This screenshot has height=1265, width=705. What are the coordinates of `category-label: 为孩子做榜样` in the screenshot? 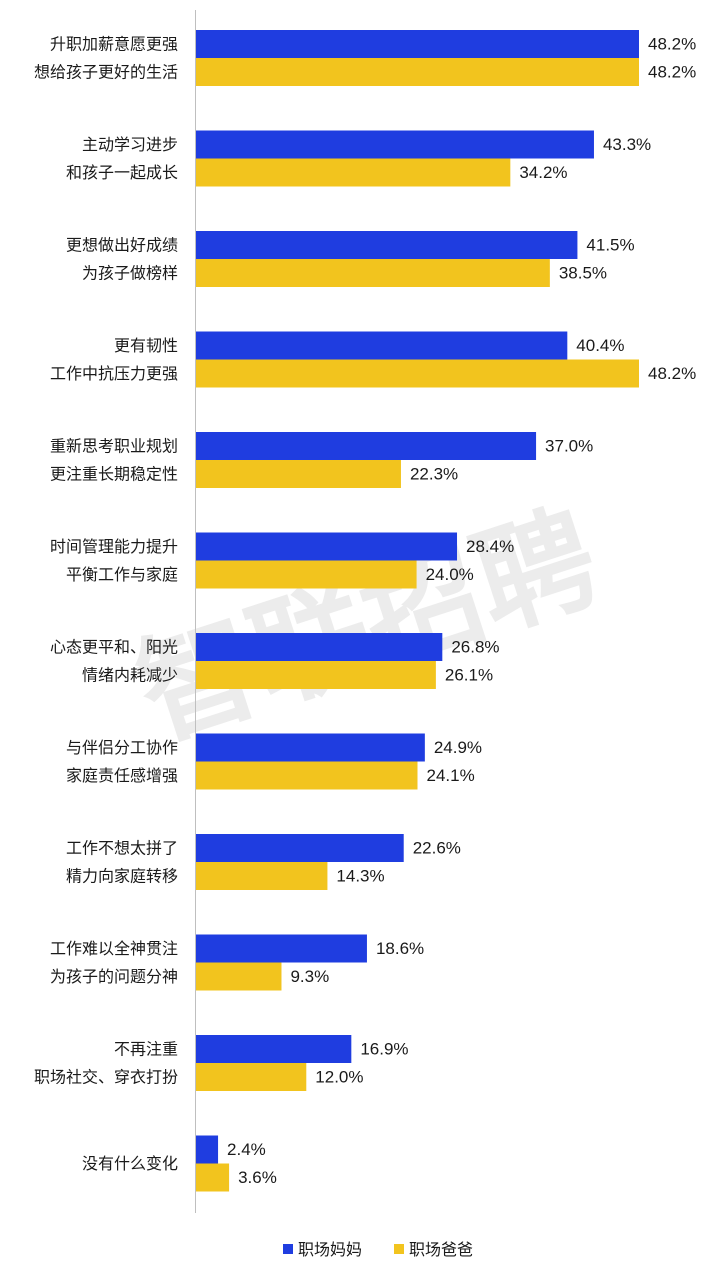 It's located at (130, 273).